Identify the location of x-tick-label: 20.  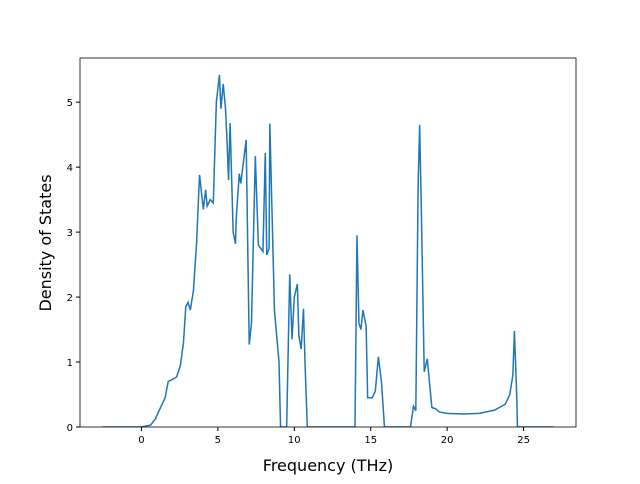
(447, 440).